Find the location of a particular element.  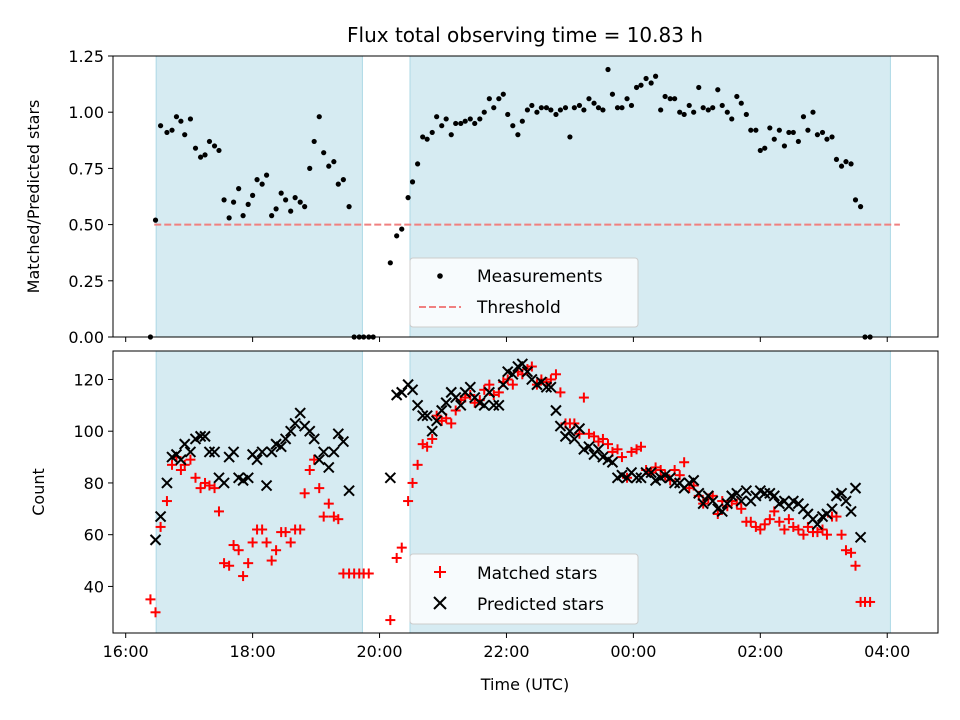

y-tick-label: 60 is located at coordinates (94, 535).